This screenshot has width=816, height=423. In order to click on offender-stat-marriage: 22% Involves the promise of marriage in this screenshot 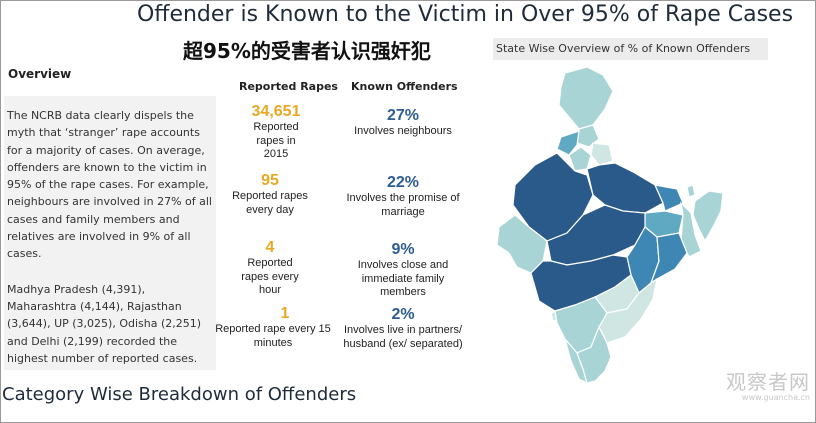, I will do `click(403, 196)`.